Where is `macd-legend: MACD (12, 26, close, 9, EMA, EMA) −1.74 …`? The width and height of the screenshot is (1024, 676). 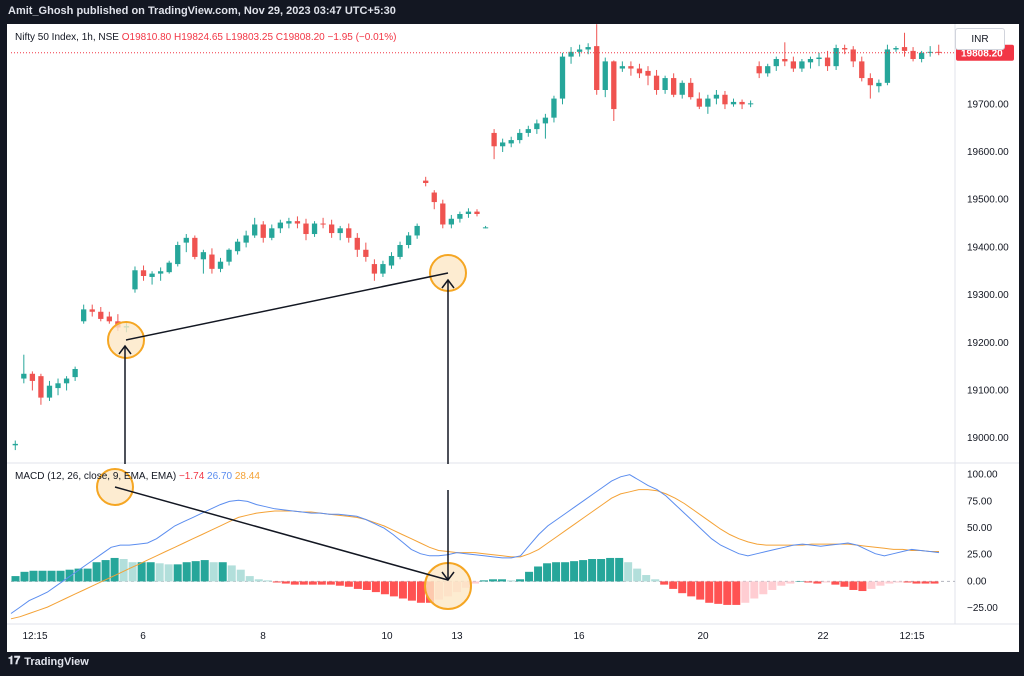 macd-legend: MACD (12, 26, close, 9, EMA, EMA) −1.74 … is located at coordinates (137, 476).